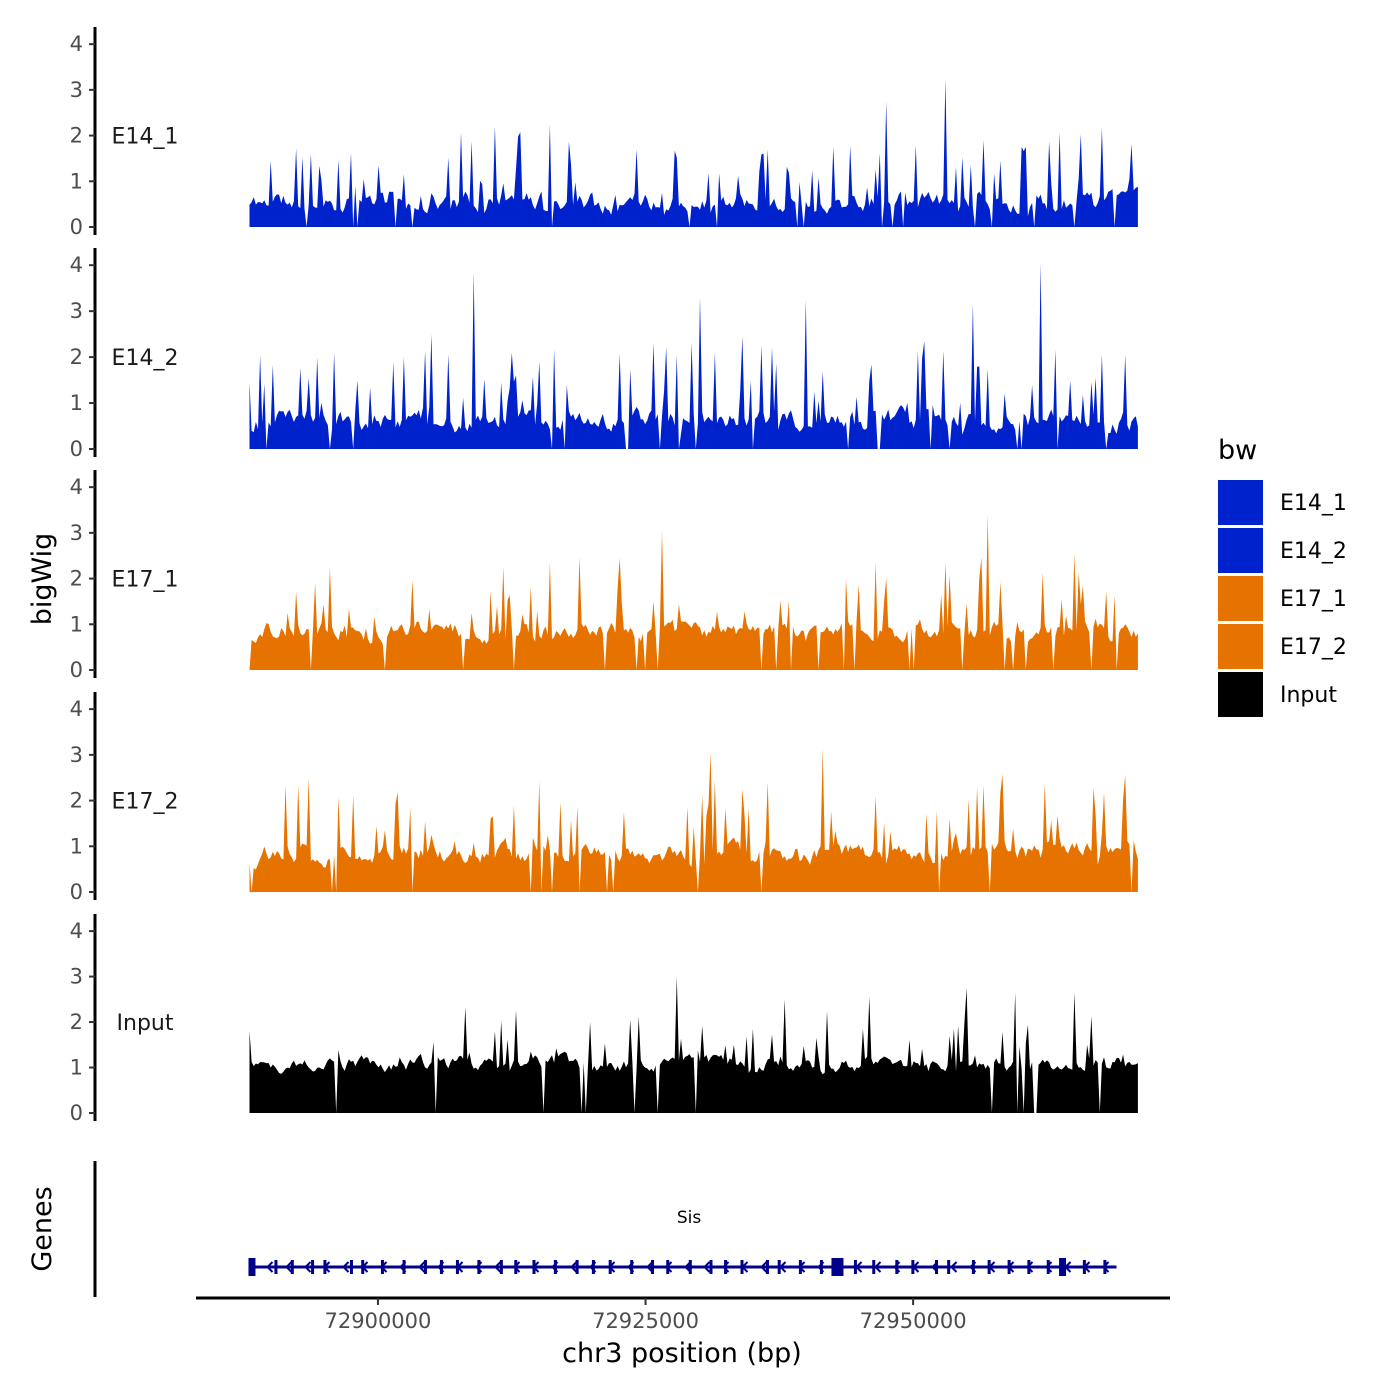  I want to click on genes-axis-title: Genes, so click(42, 1228).